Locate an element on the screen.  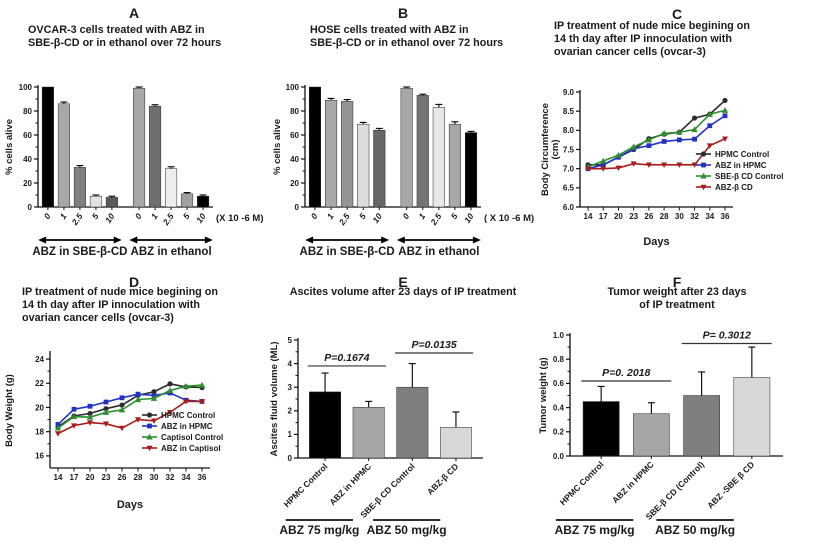
svg-text: 0.0 is located at coordinates (559, 456).